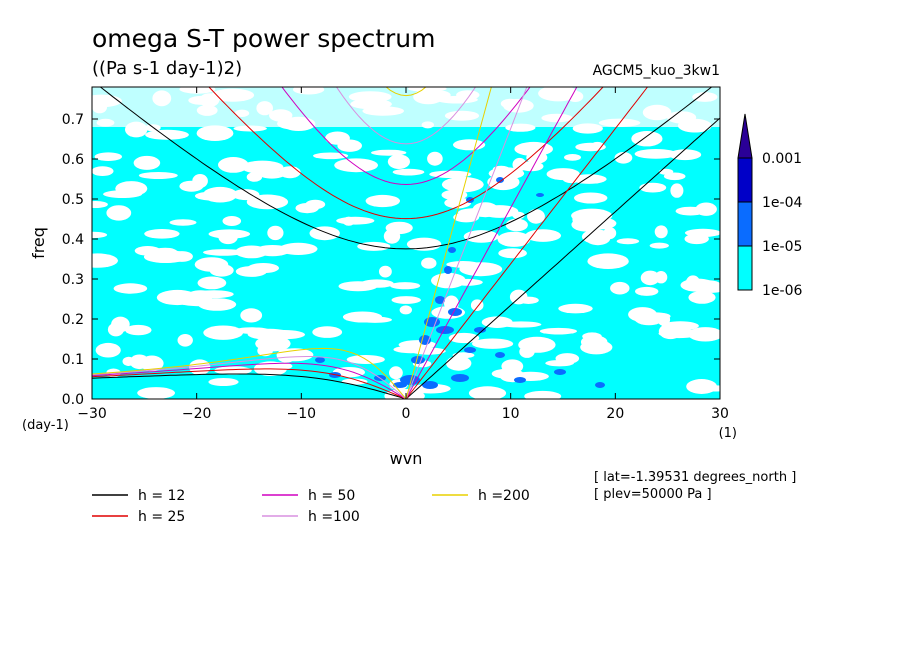  What do you see at coordinates (311, 506) in the screenshot?
I see `legend: h = 12 h = 25 h = 50 h =100 h =200` at bounding box center [311, 506].